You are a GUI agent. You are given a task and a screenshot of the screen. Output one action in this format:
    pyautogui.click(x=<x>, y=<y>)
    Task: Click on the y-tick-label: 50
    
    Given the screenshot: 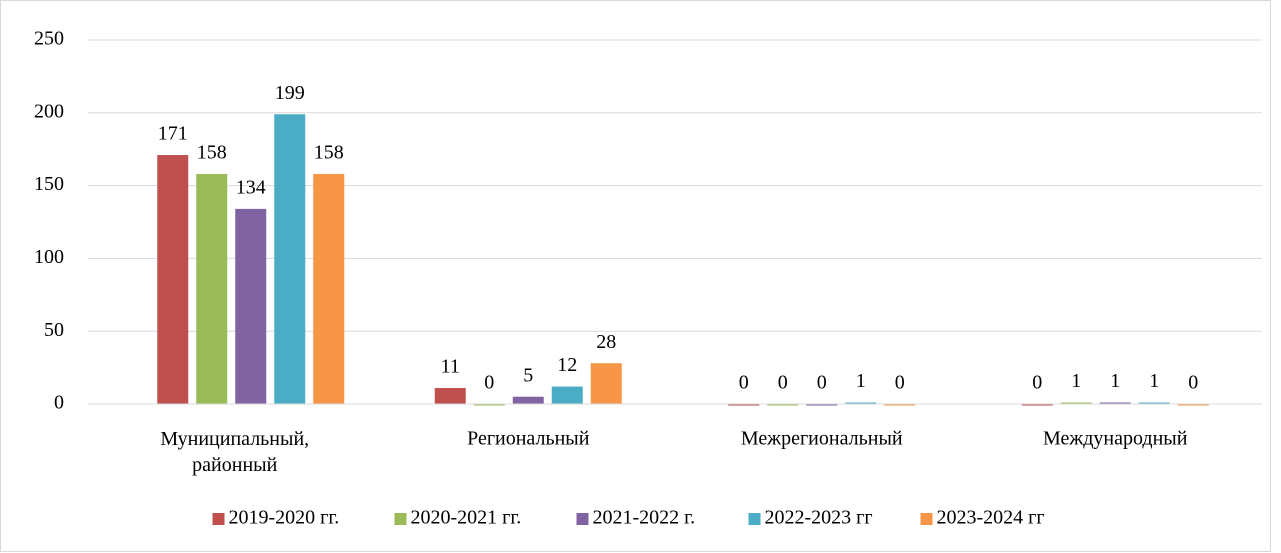 What is the action you would take?
    pyautogui.click(x=54, y=330)
    